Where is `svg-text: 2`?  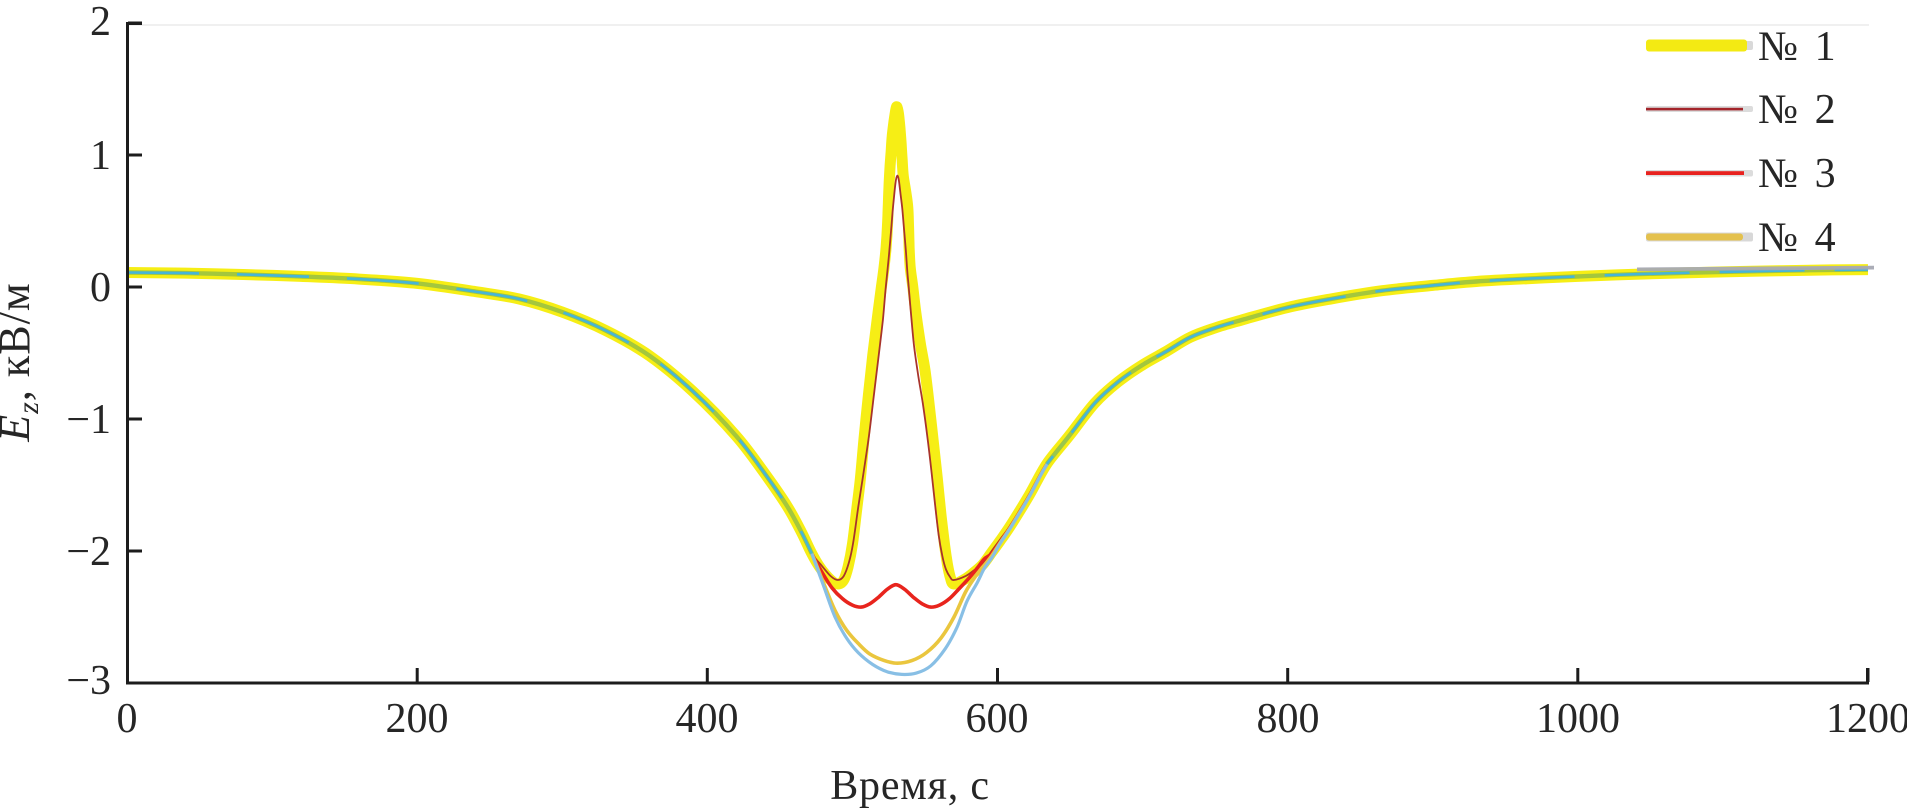
svg-text: 2 is located at coordinates (100, 22).